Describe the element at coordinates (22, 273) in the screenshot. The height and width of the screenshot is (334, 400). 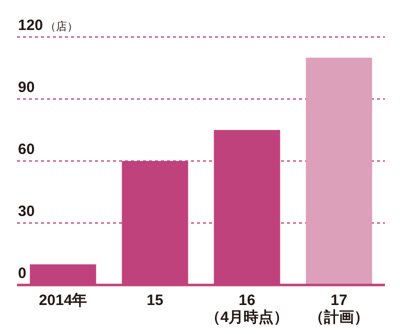
I see `y-tick-label: 0` at that location.